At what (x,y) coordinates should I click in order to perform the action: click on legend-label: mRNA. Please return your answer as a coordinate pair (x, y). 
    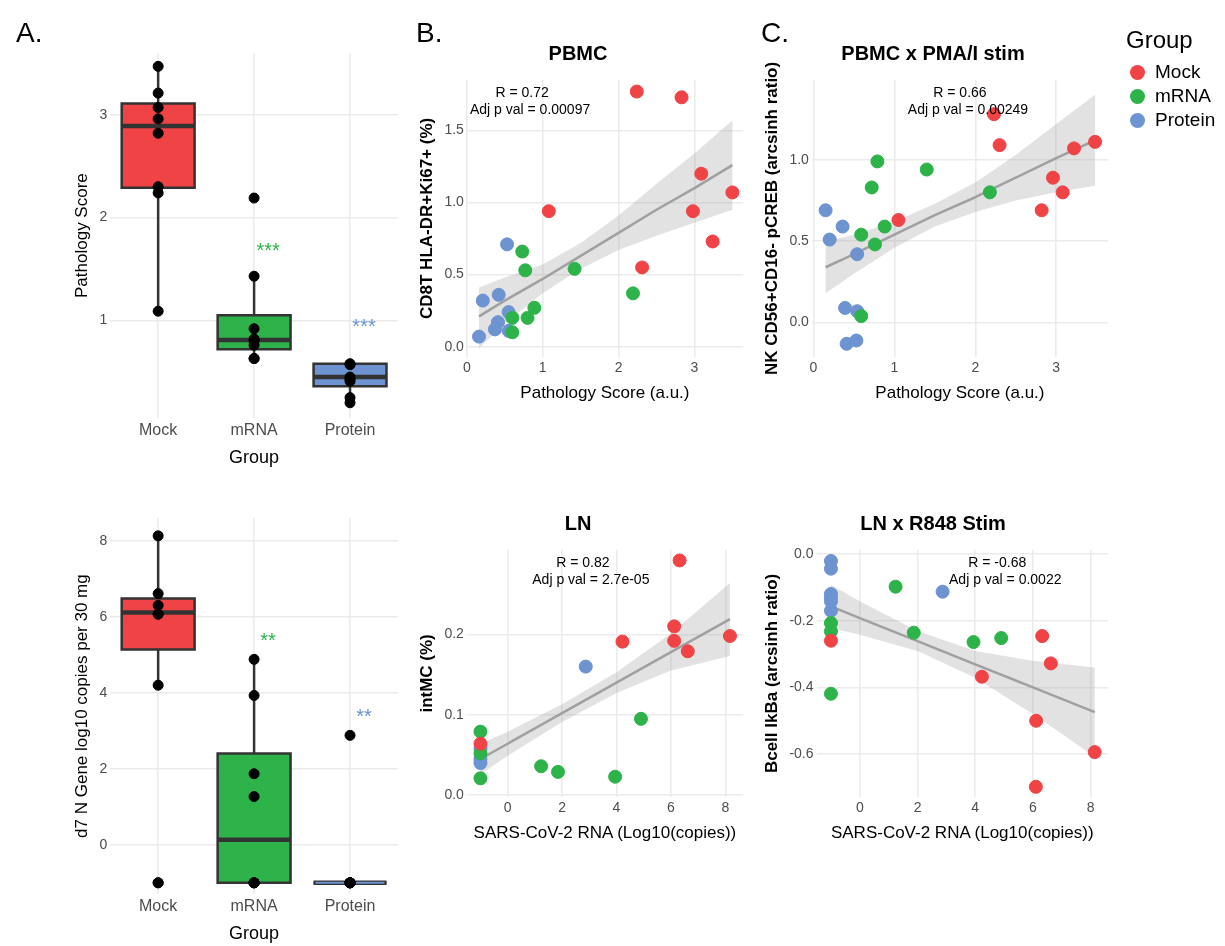
    Looking at the image, I should click on (1183, 96).